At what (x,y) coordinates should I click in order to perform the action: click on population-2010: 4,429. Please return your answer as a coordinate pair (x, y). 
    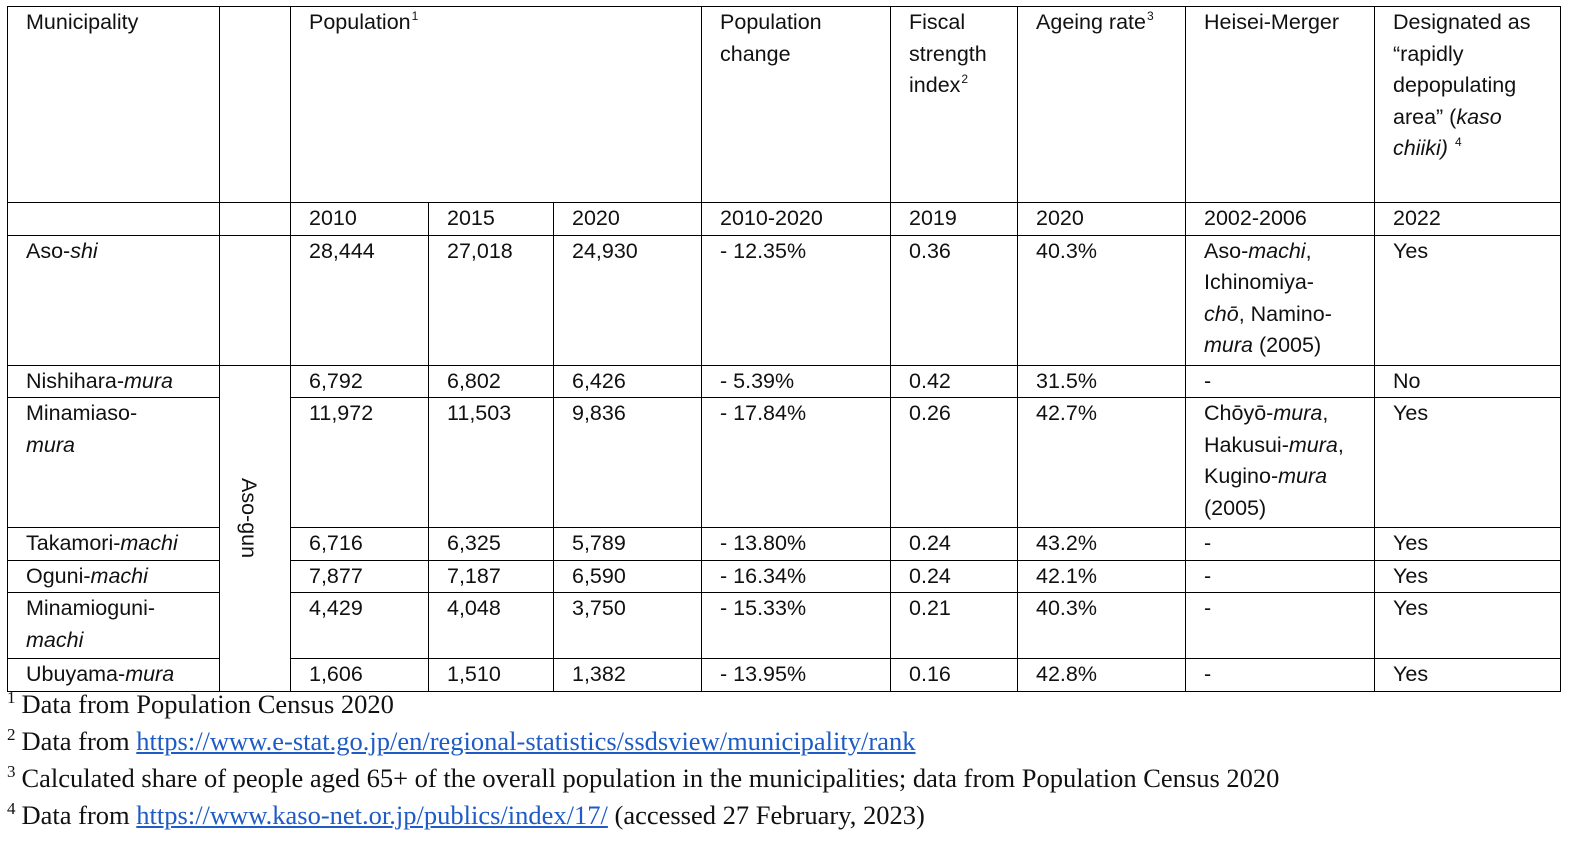
    Looking at the image, I should click on (359, 625).